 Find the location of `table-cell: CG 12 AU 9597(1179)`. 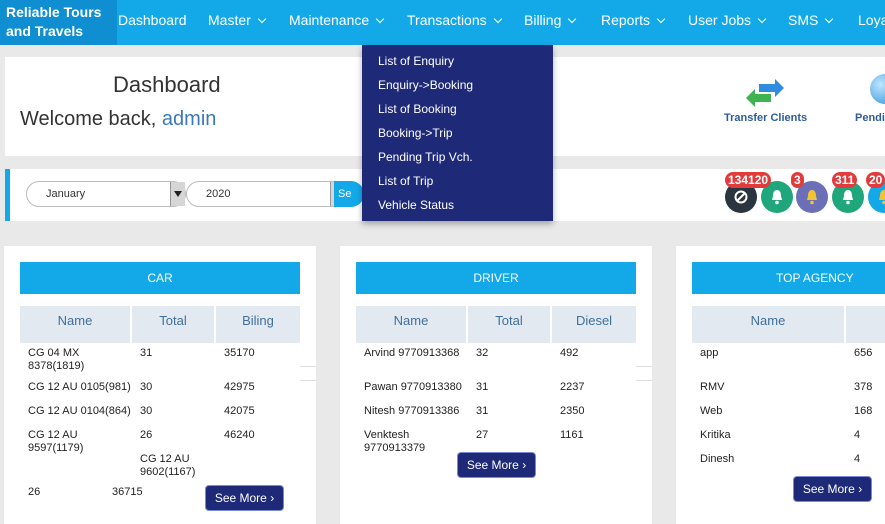

table-cell: CG 12 AU 9597(1179) is located at coordinates (56, 441).